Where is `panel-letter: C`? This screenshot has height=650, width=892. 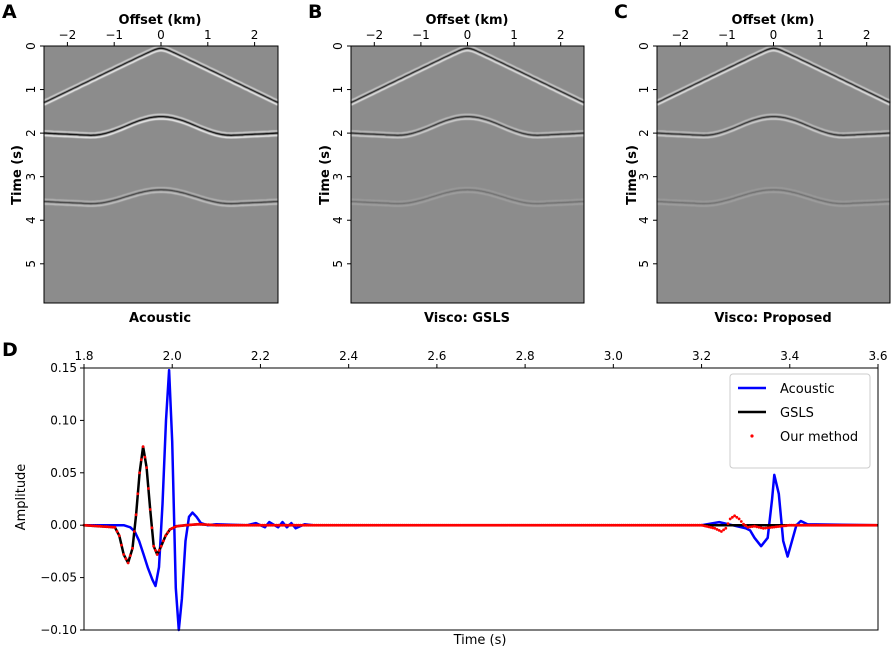 panel-letter: C is located at coordinates (621, 12).